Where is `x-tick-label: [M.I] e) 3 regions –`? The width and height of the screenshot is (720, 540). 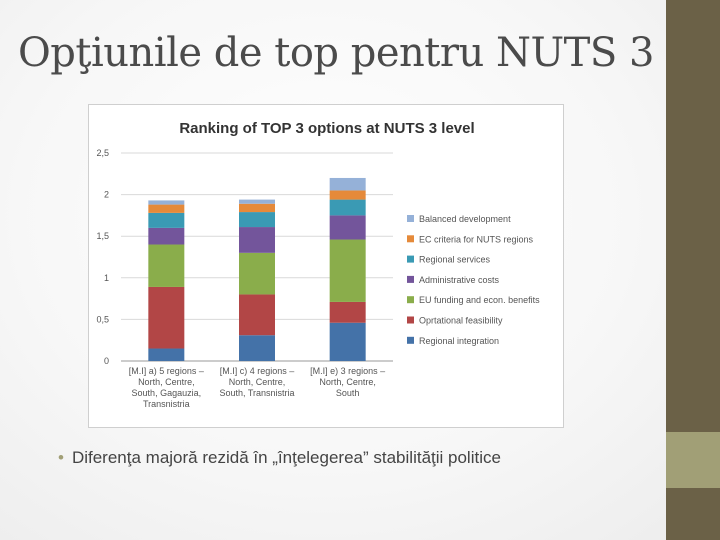 x-tick-label: [M.I] e) 3 regions – is located at coordinates (347, 371).